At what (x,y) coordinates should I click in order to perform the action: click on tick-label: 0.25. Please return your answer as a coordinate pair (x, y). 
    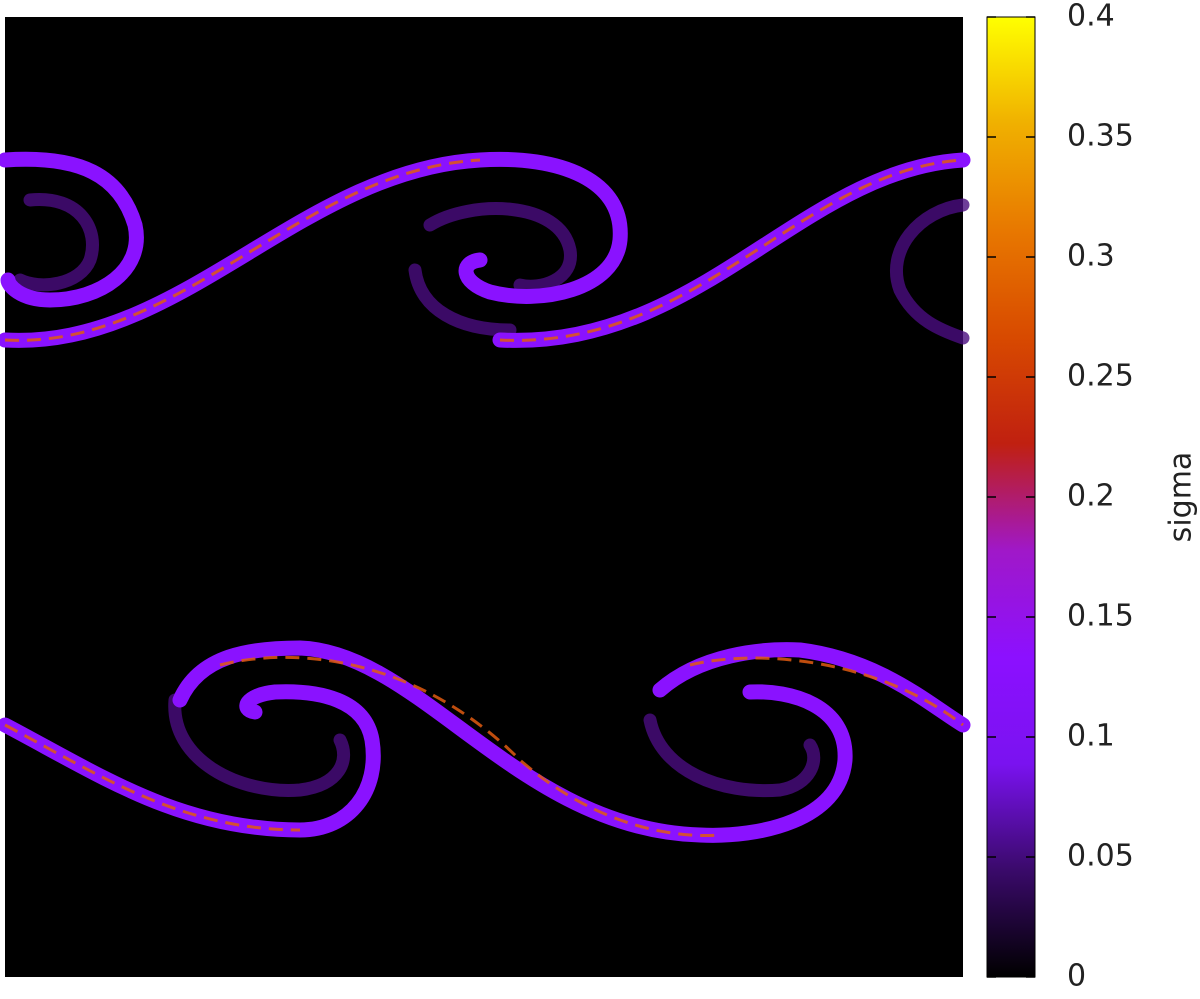
    Looking at the image, I should click on (1100, 376).